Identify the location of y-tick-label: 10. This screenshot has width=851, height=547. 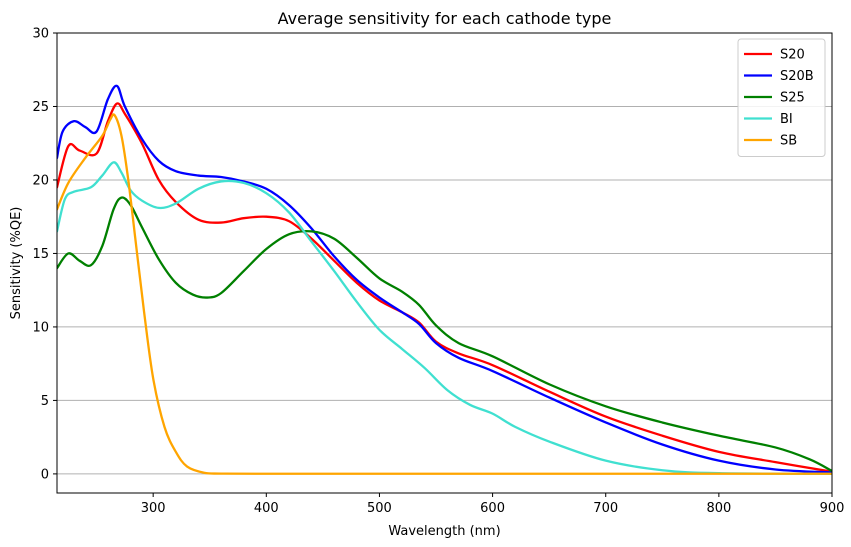
(40, 327).